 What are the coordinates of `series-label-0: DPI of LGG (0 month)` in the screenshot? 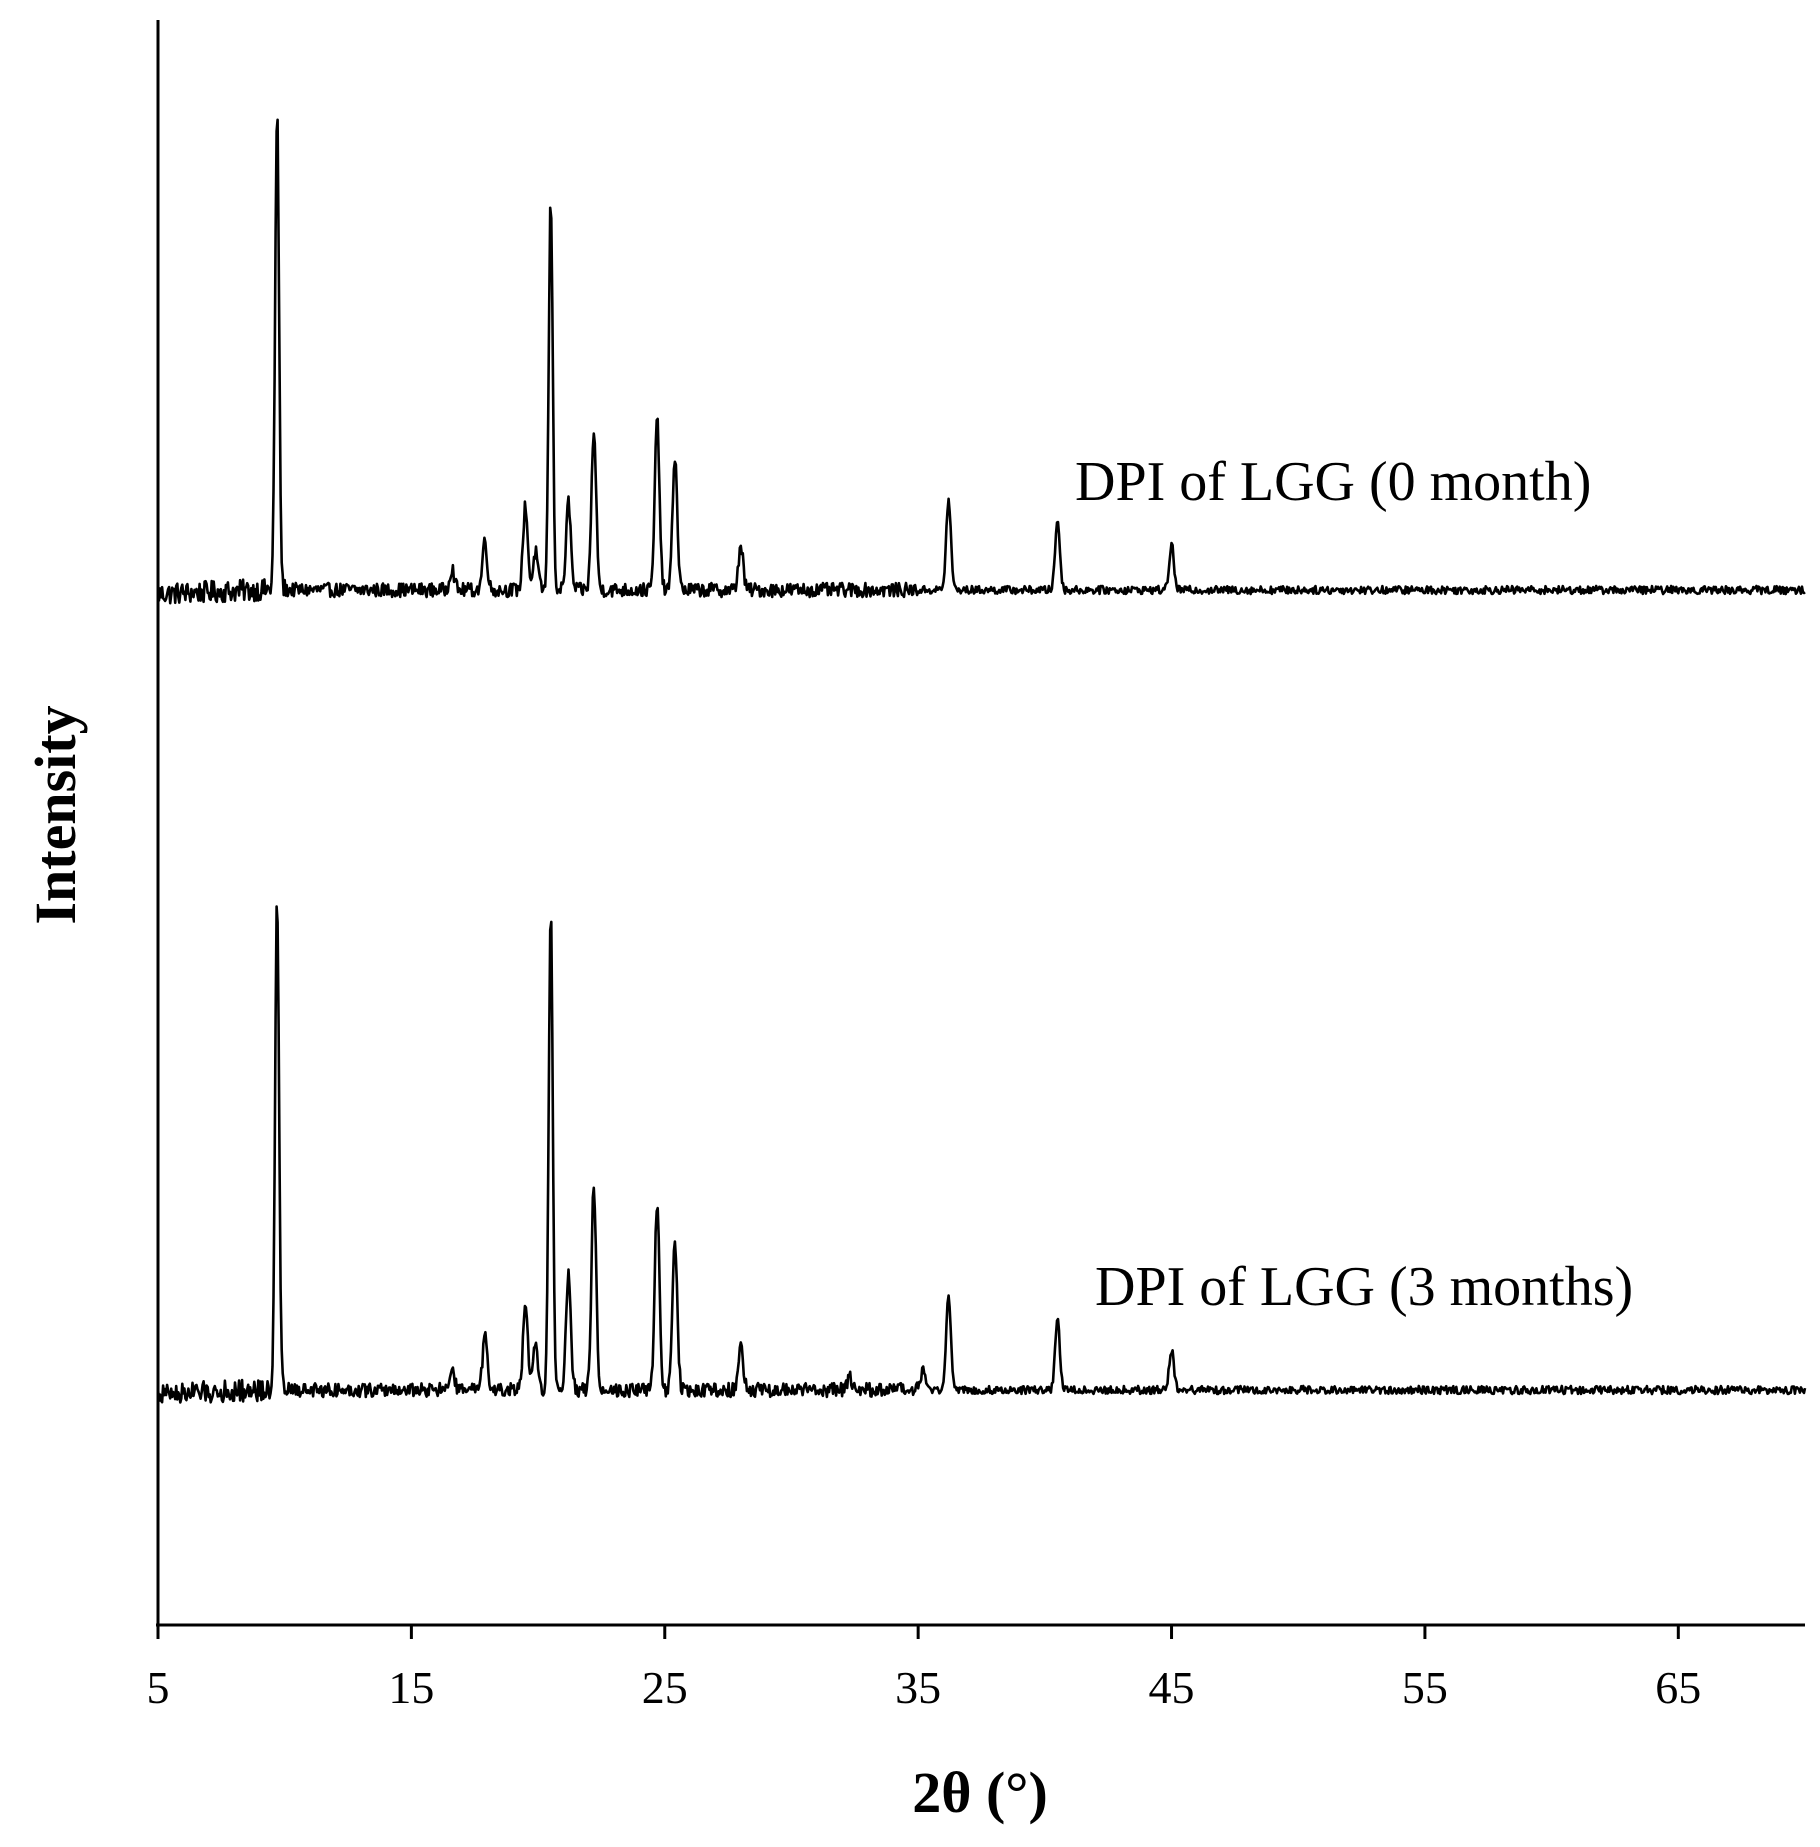 It's located at (1333, 482).